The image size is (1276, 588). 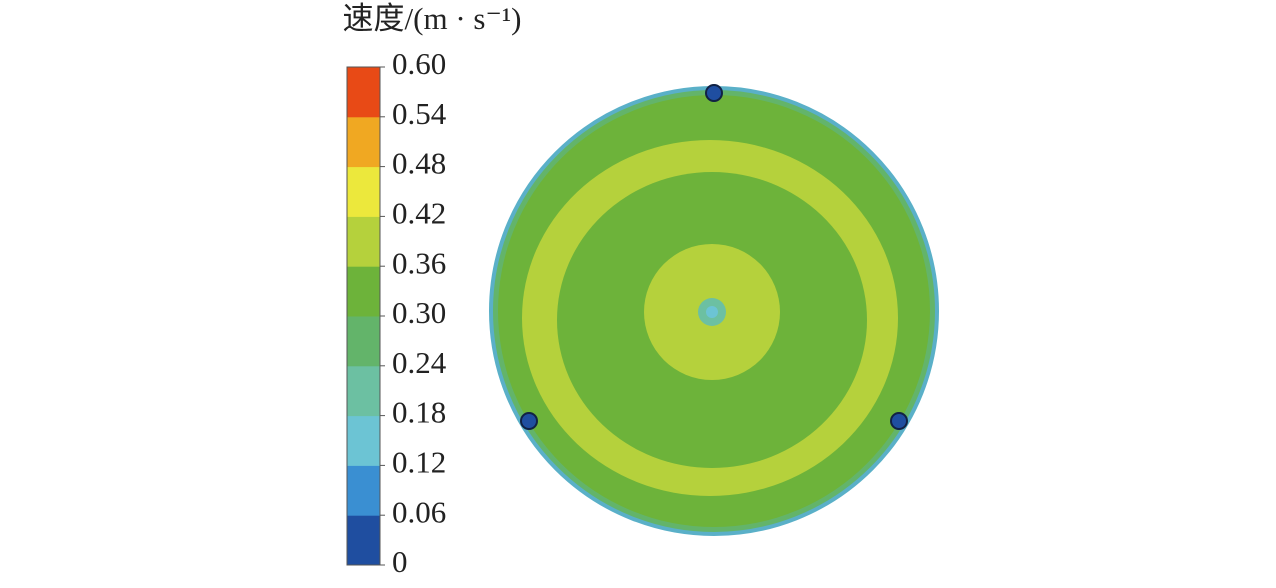 I want to click on colorbar-tick-label: 0.36, so click(x=419, y=262).